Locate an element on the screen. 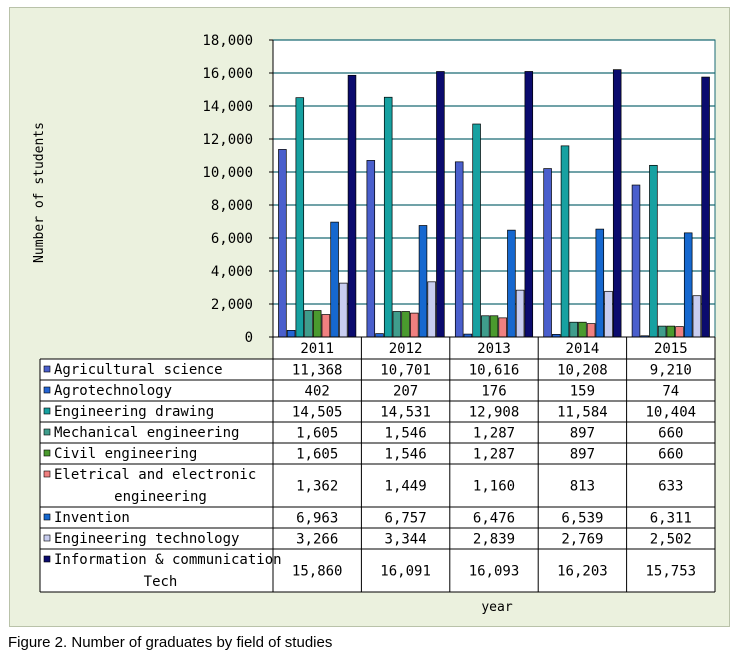  bar-agrotechnology-2011 is located at coordinates (291, 334).